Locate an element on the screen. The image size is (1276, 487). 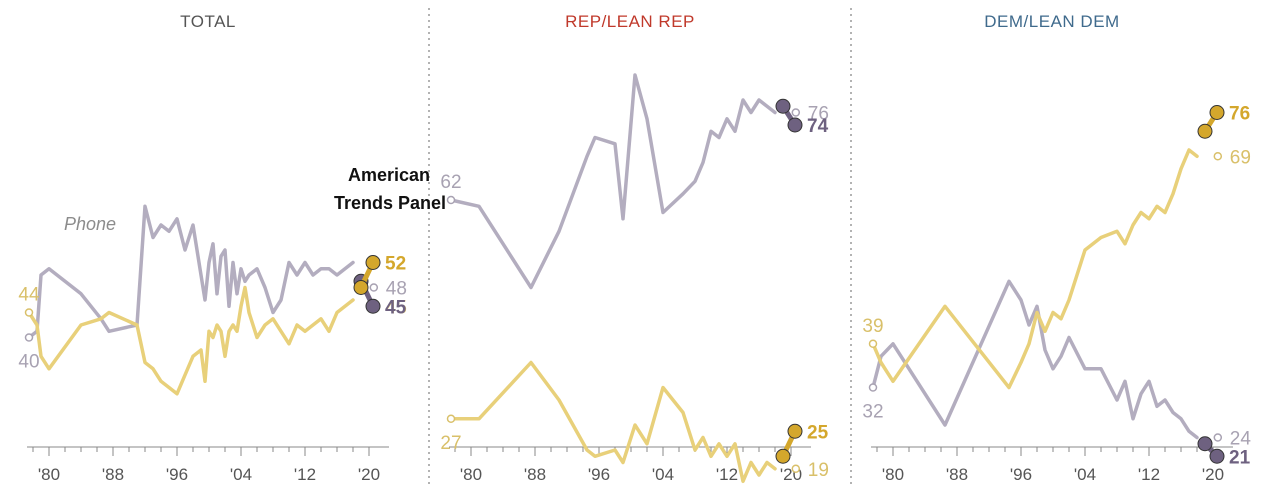
phone-annotation: Phone is located at coordinates (90, 224).